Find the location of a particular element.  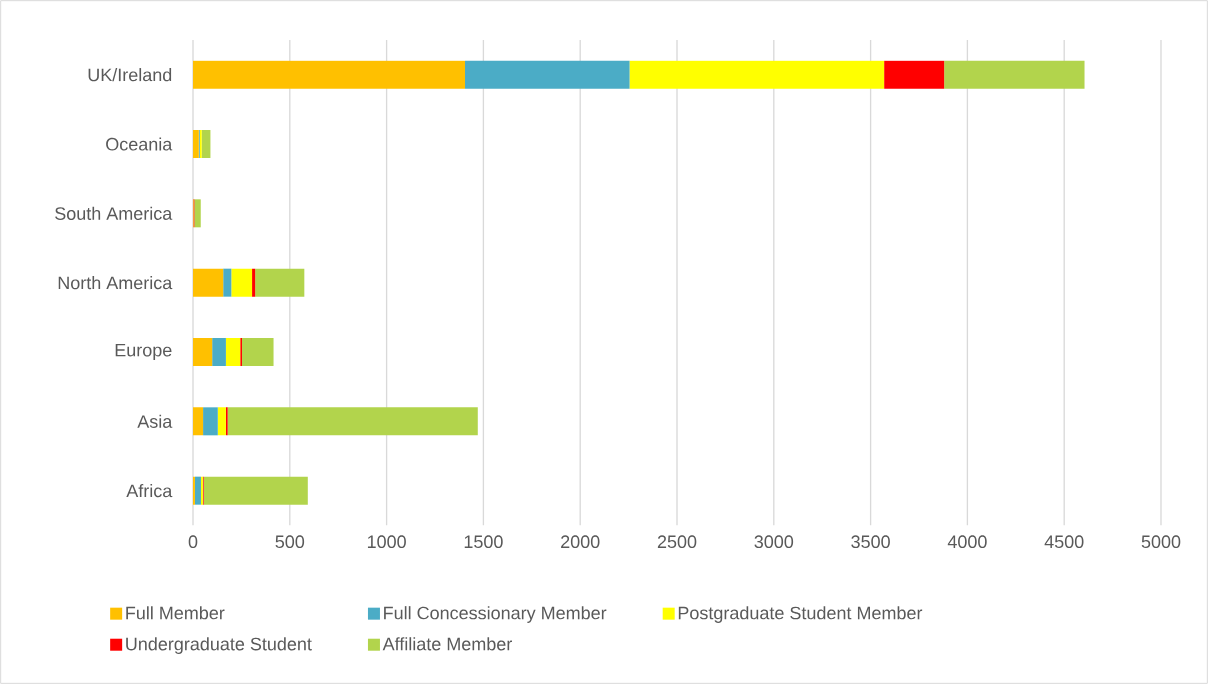

x-tick-label: 4000 is located at coordinates (967, 542).